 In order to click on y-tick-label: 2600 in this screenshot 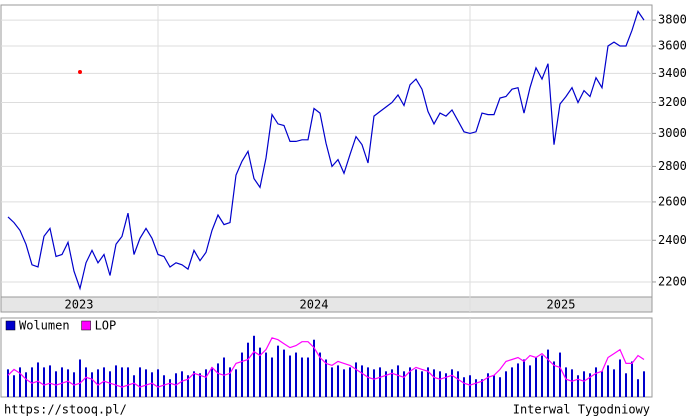, I will do `click(672, 201)`.